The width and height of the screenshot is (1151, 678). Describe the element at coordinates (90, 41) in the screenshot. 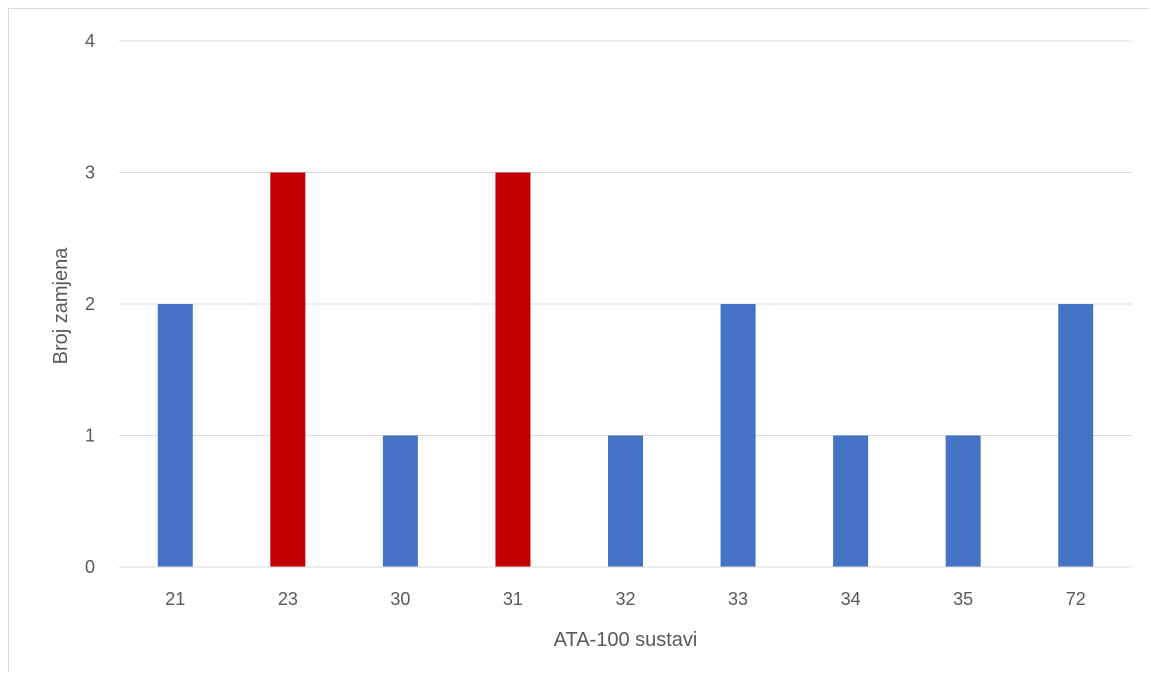

I see `y-tick-label: 4` at that location.